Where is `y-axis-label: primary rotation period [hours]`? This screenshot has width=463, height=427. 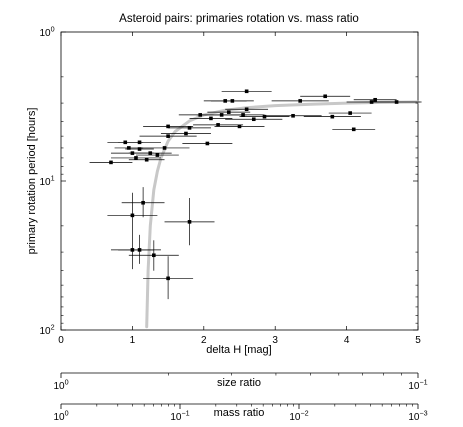
y-axis-label: primary rotation period [hours] is located at coordinates (32, 181).